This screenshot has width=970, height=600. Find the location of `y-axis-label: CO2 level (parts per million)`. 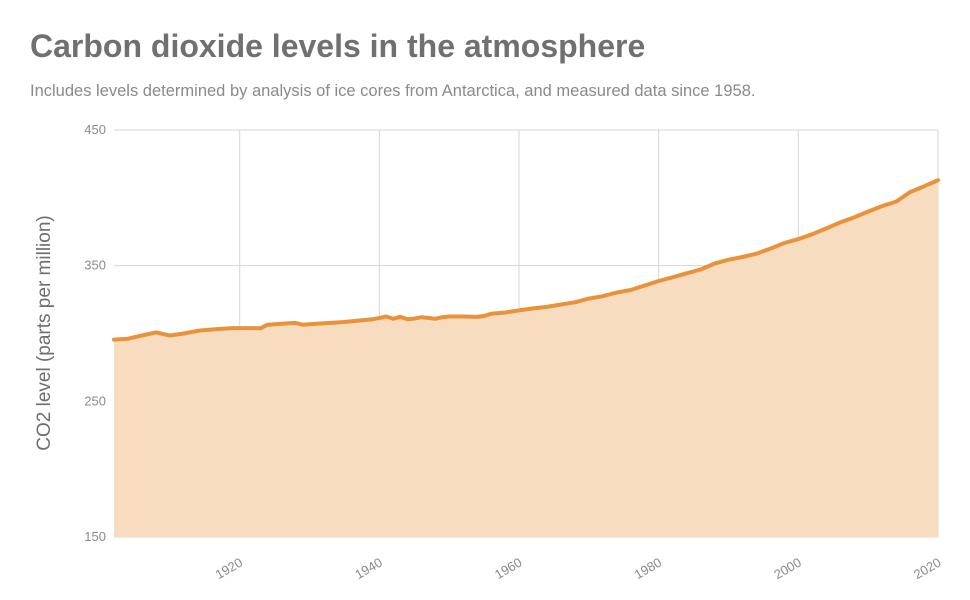

y-axis-label: CO2 level (parts per million) is located at coordinates (44, 332).